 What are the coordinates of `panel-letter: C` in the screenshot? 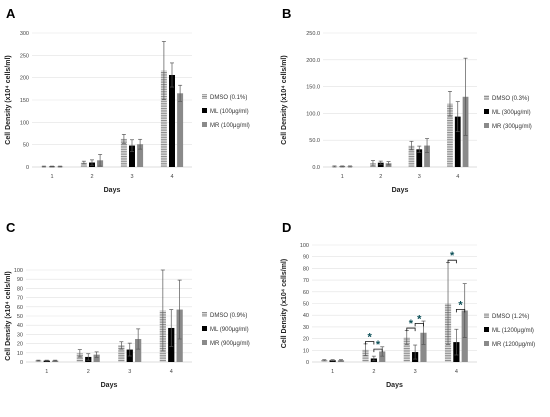 It's located at (11, 227).